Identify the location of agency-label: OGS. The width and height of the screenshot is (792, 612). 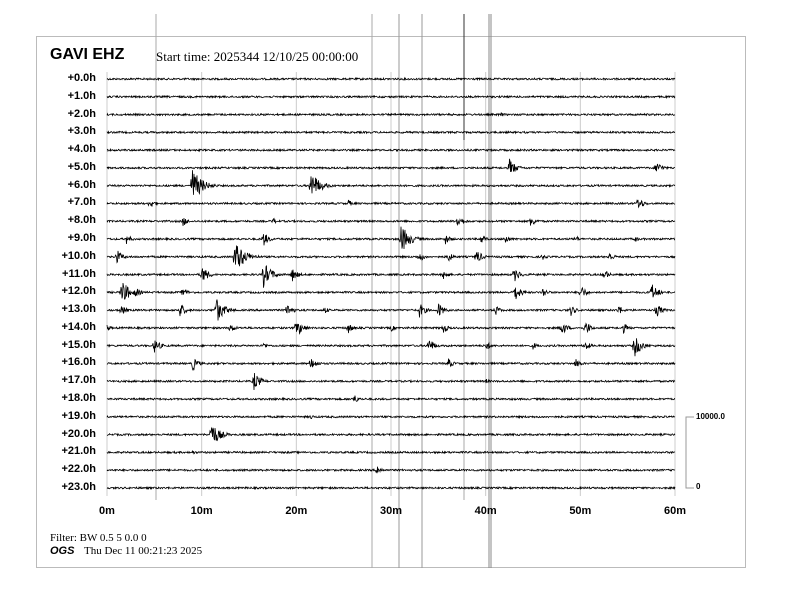
(62, 551).